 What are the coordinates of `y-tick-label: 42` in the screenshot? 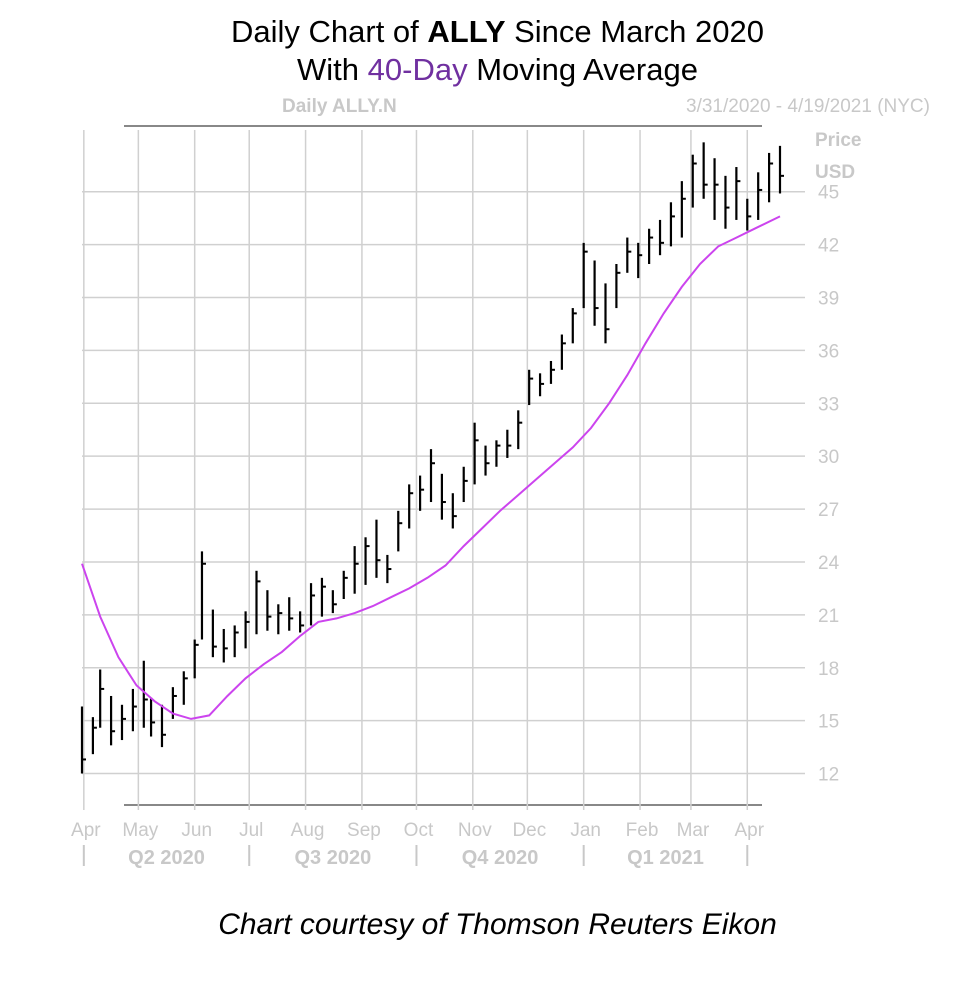 It's located at (828, 246).